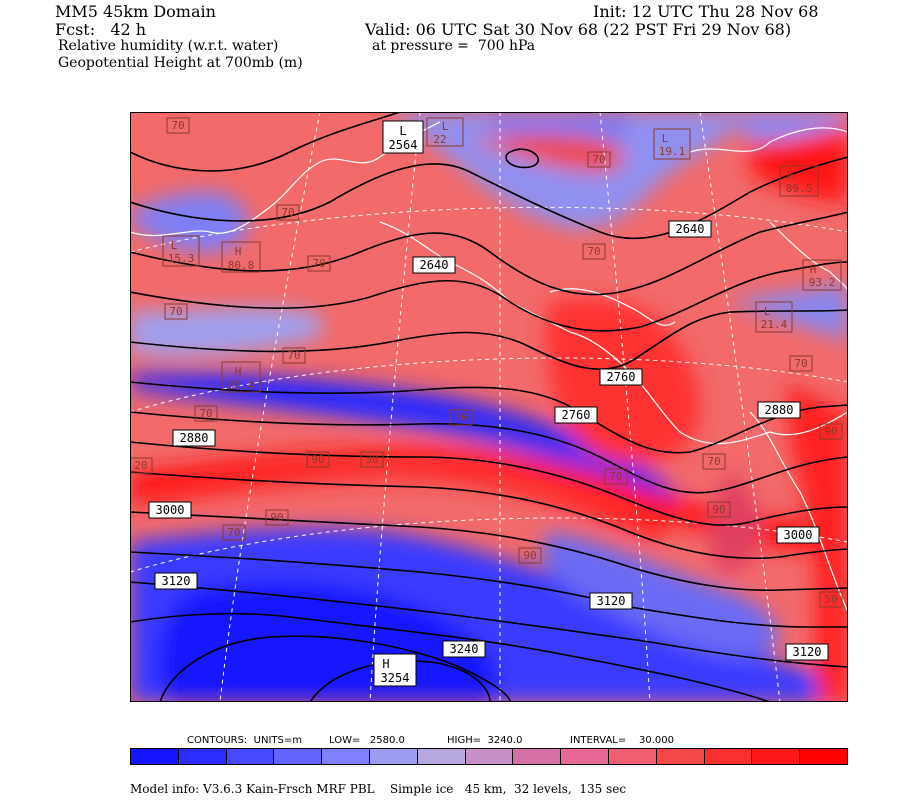 This screenshot has height=800, width=900. What do you see at coordinates (141, 465) in the screenshot?
I see `rh-label: 20` at bounding box center [141, 465].